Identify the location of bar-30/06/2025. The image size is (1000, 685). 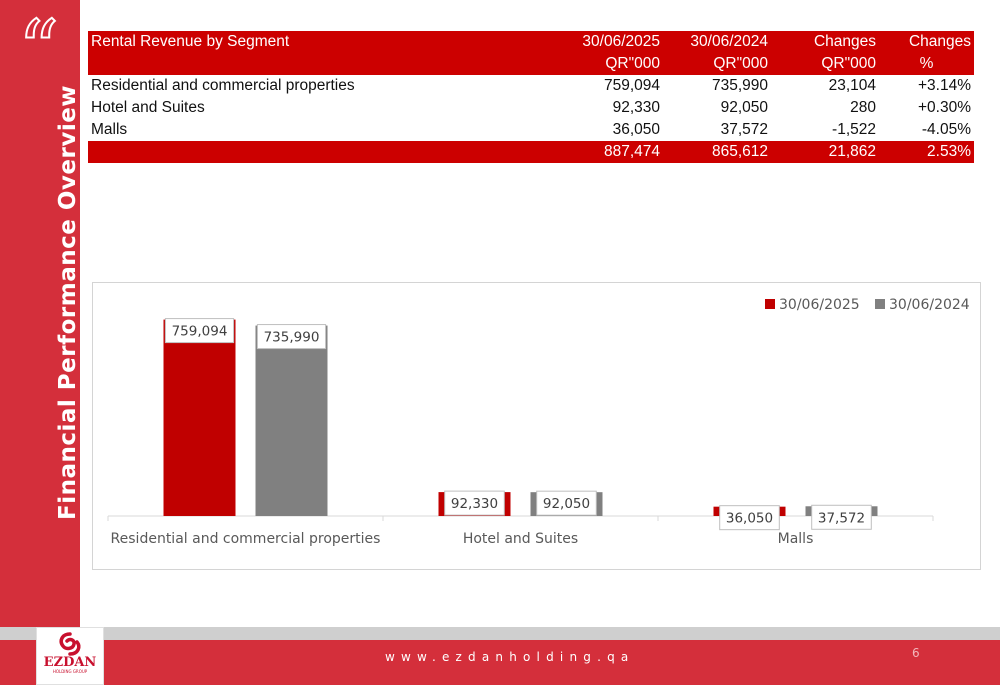
(199, 417).